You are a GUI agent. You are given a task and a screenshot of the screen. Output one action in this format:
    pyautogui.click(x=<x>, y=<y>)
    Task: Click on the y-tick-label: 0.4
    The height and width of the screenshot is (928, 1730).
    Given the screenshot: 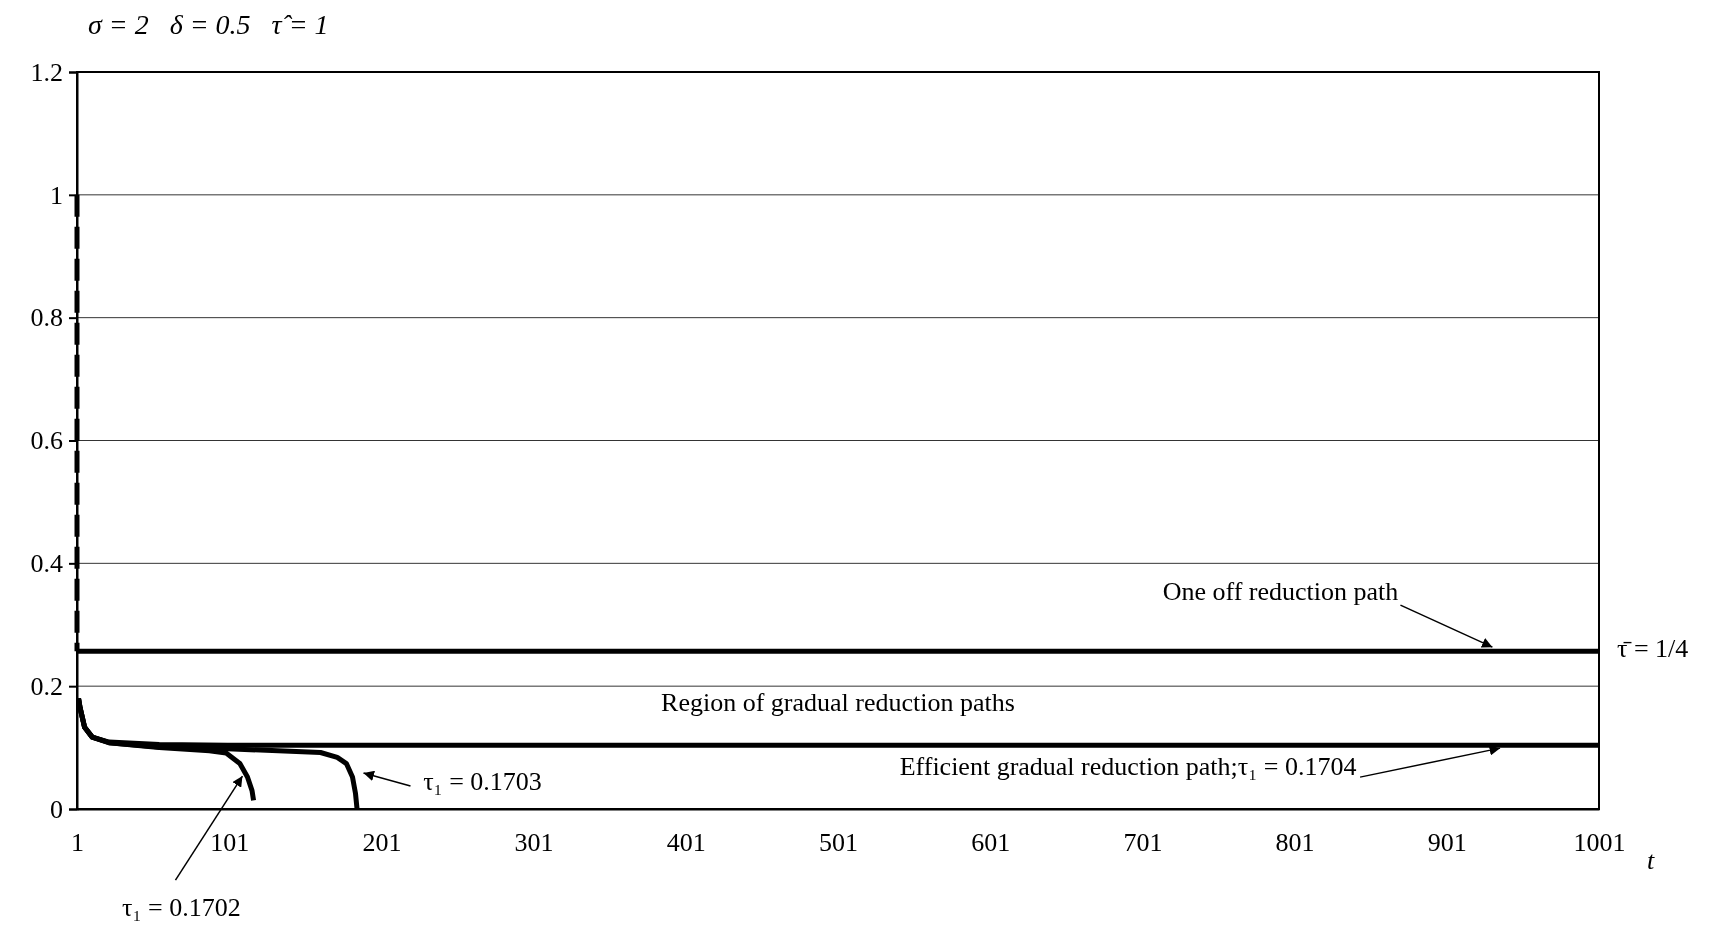 What is the action you would take?
    pyautogui.click(x=46, y=564)
    